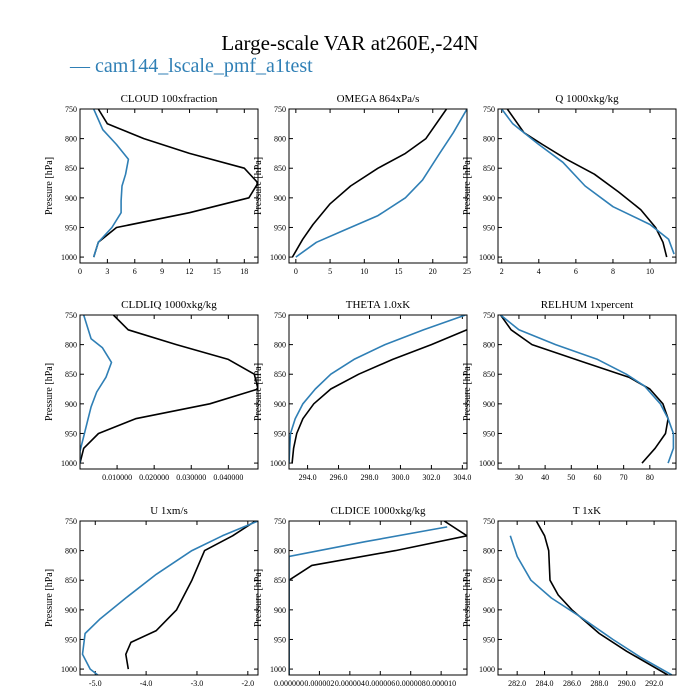 The image size is (700, 700). Describe the element at coordinates (519, 477) in the screenshot. I see `x-tick-label: 30` at that location.